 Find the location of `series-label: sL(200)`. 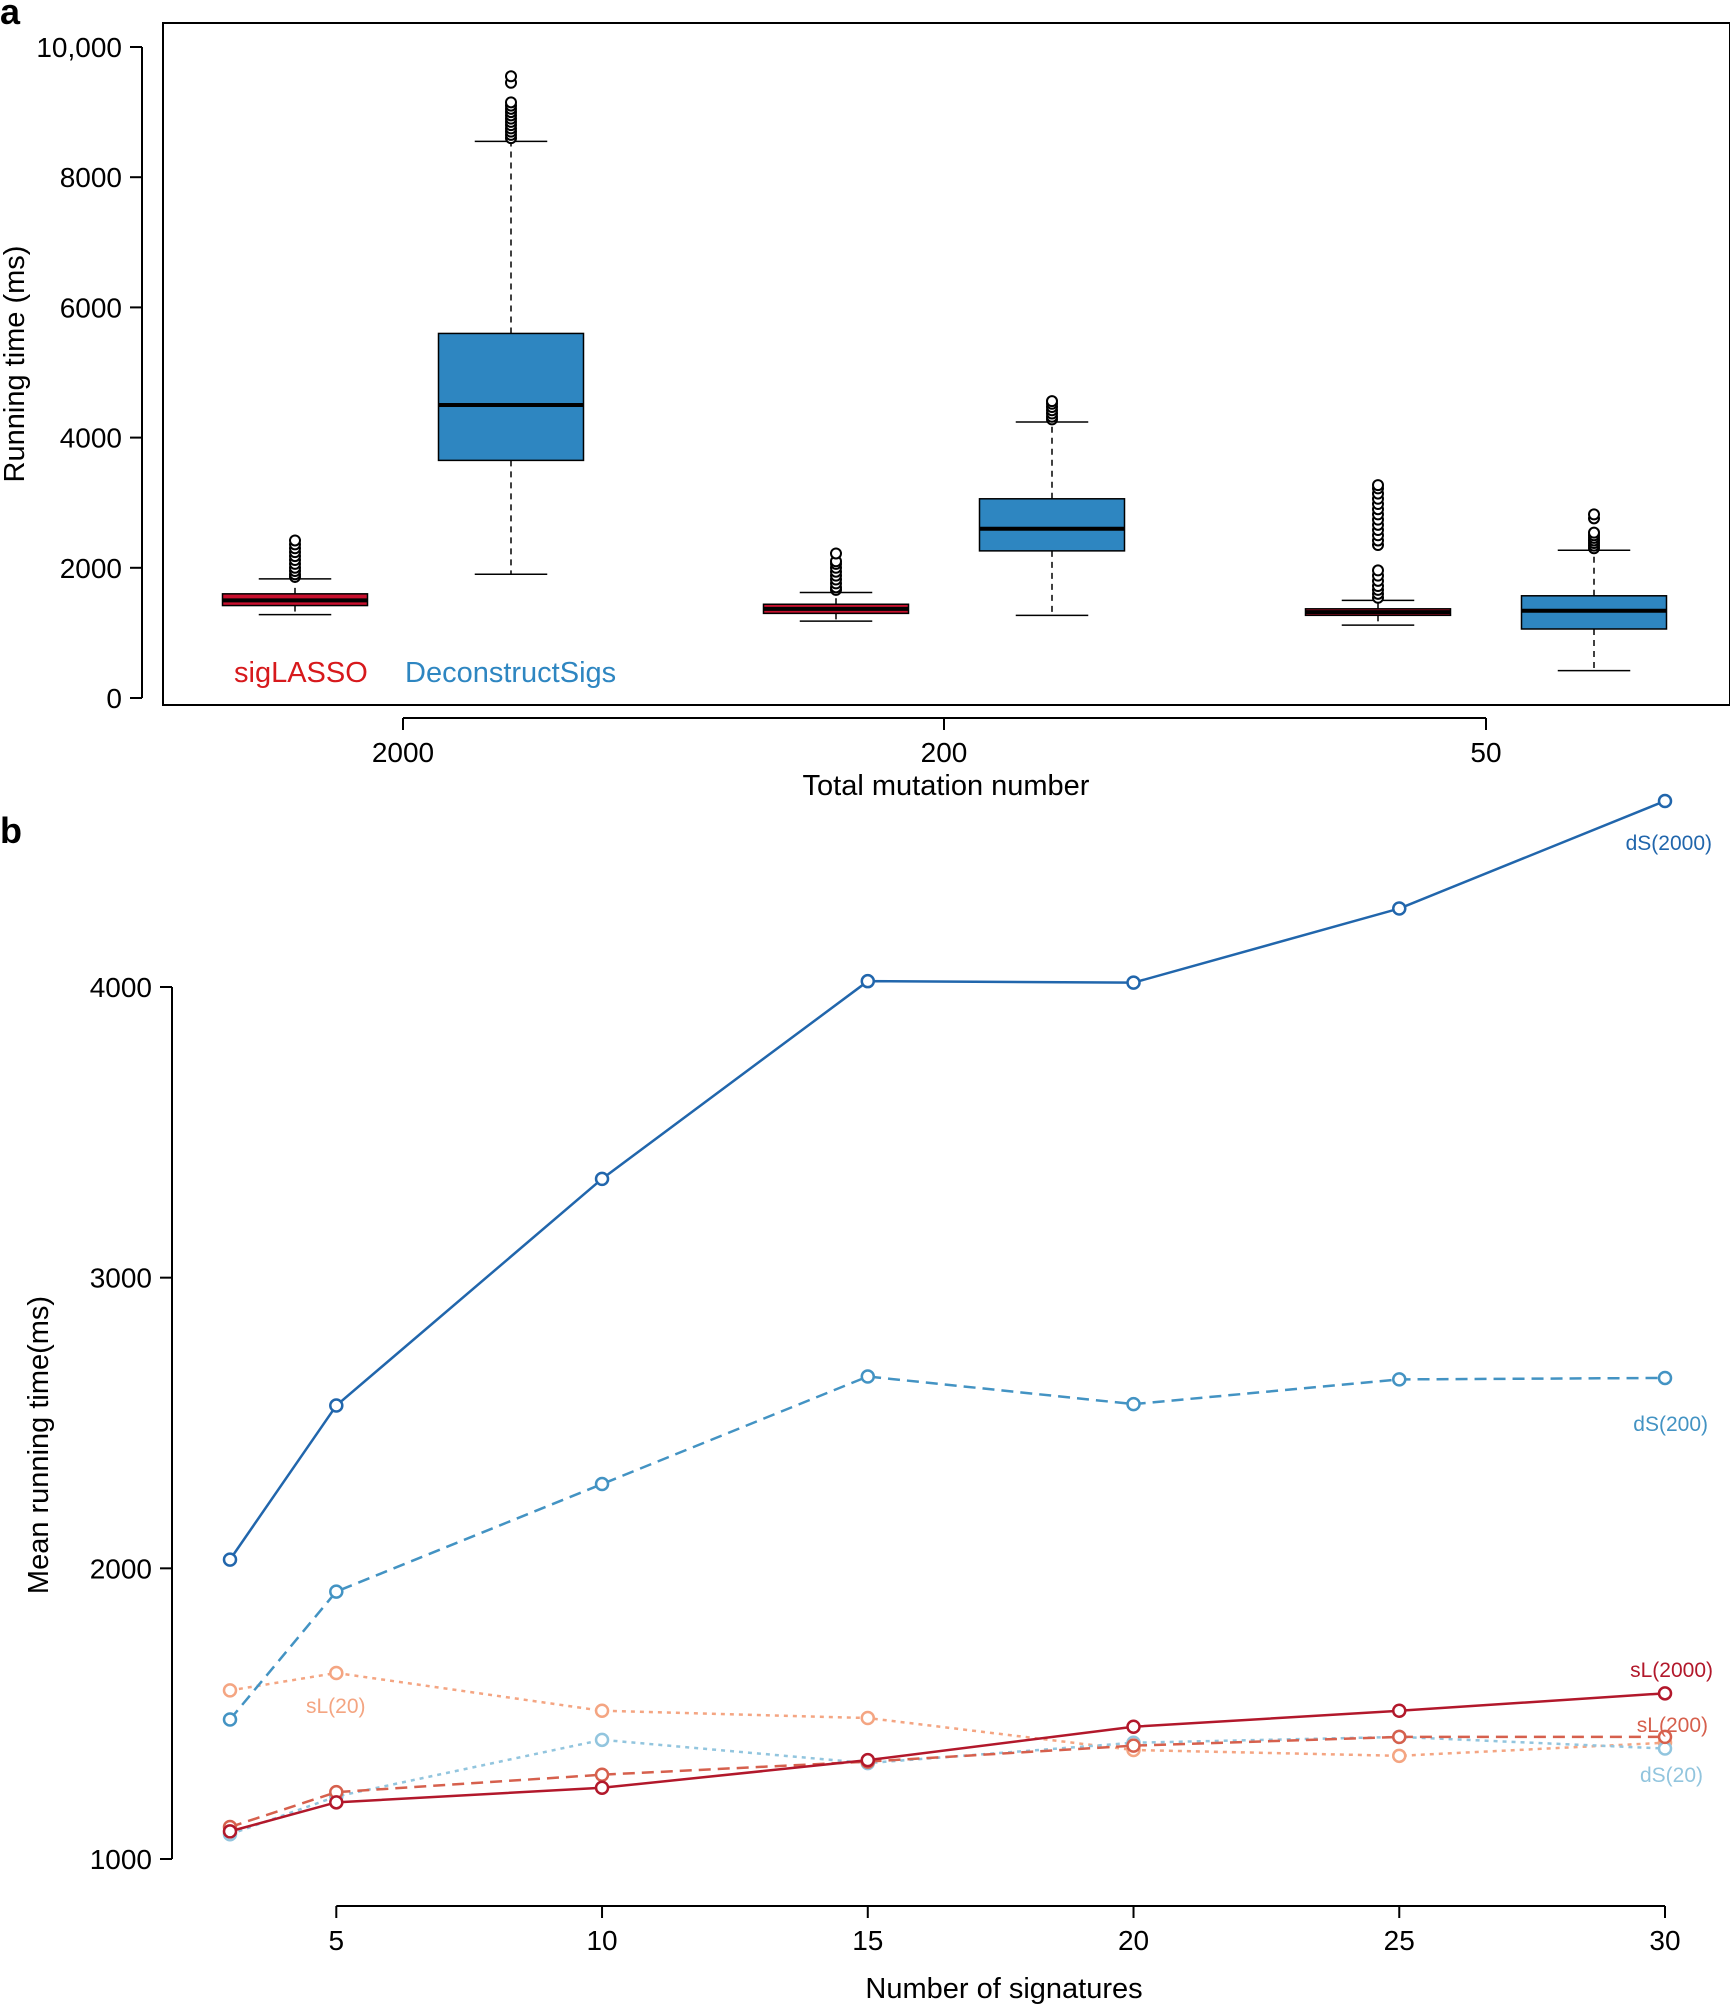

series-label: sL(200) is located at coordinates (1672, 1725).